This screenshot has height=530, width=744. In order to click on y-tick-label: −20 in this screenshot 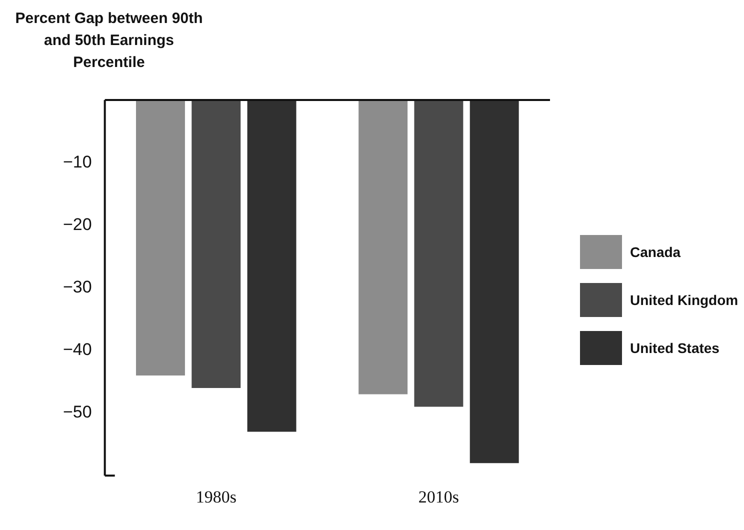, I will do `click(77, 224)`.